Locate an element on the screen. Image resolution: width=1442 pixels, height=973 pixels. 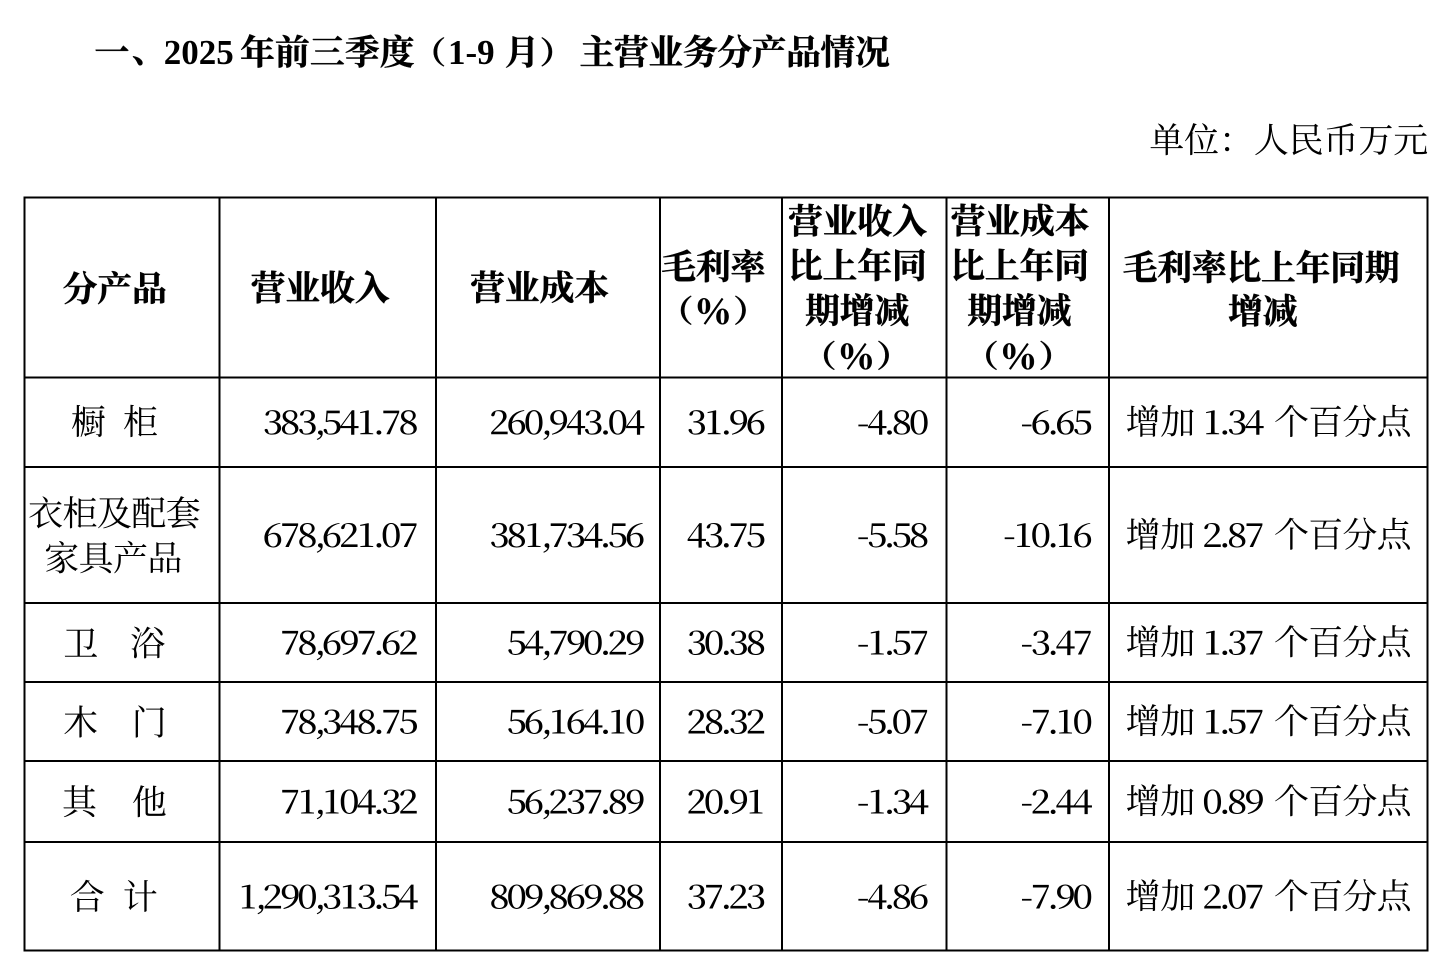
svg-text: 2025 is located at coordinates (199, 52).